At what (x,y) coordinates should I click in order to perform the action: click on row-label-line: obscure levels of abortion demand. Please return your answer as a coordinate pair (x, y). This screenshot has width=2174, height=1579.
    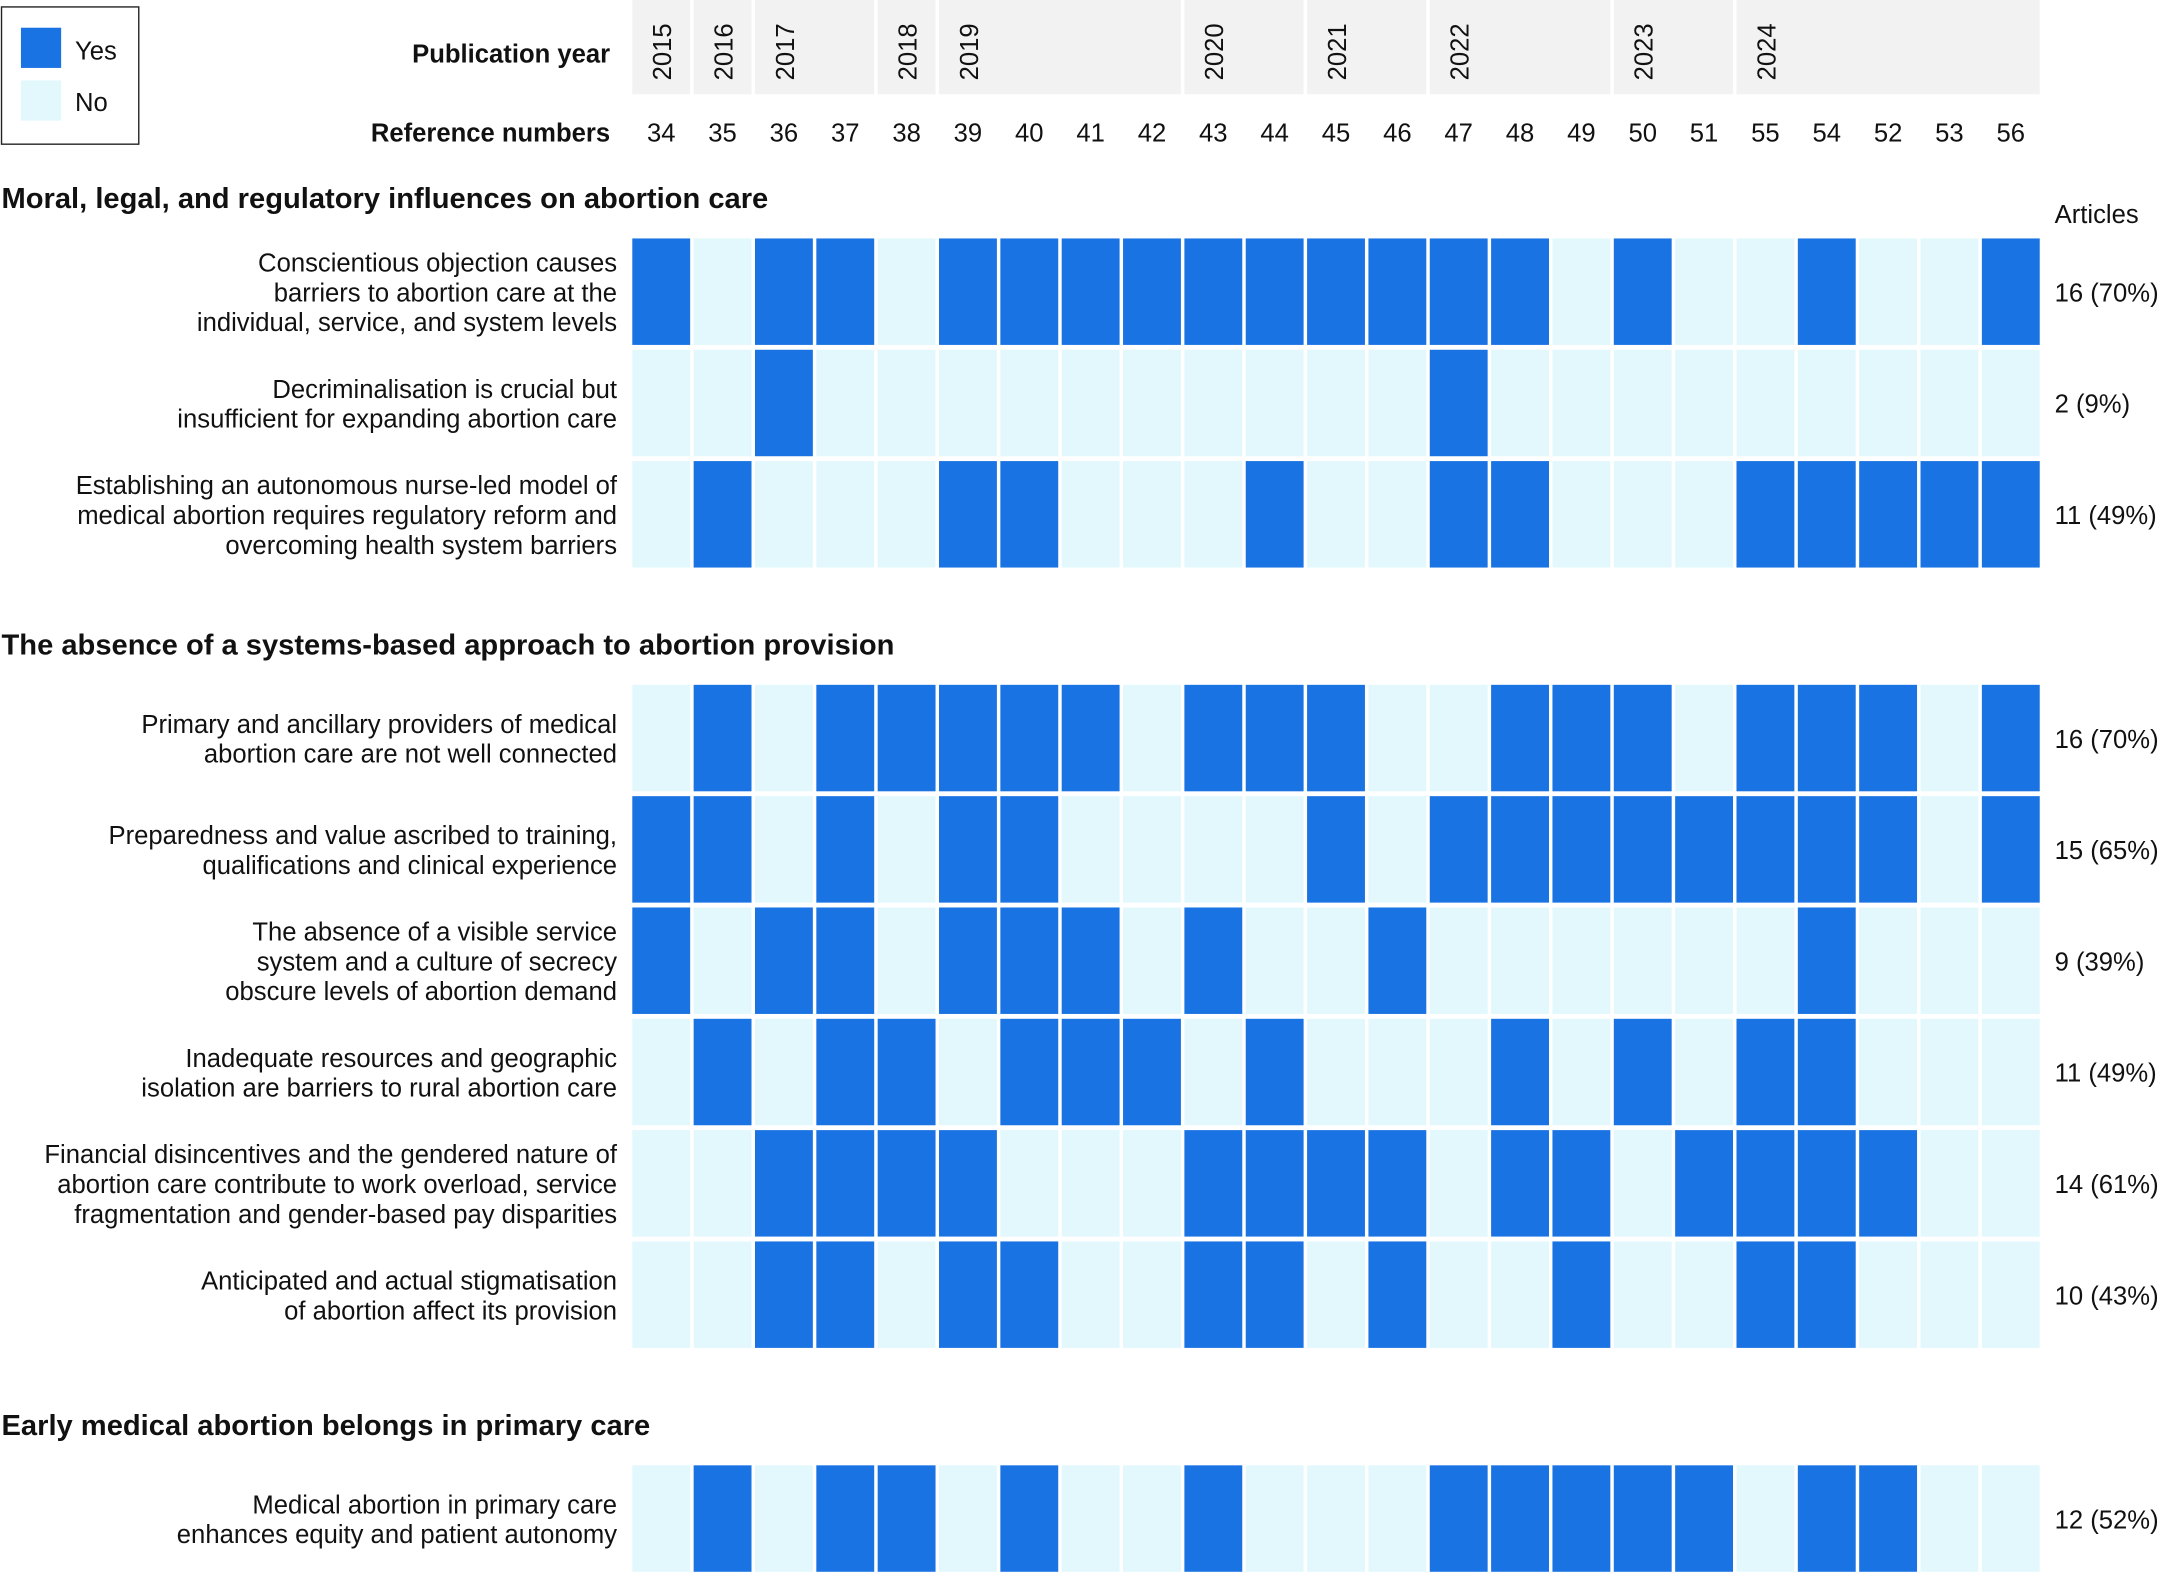
    Looking at the image, I should click on (421, 992).